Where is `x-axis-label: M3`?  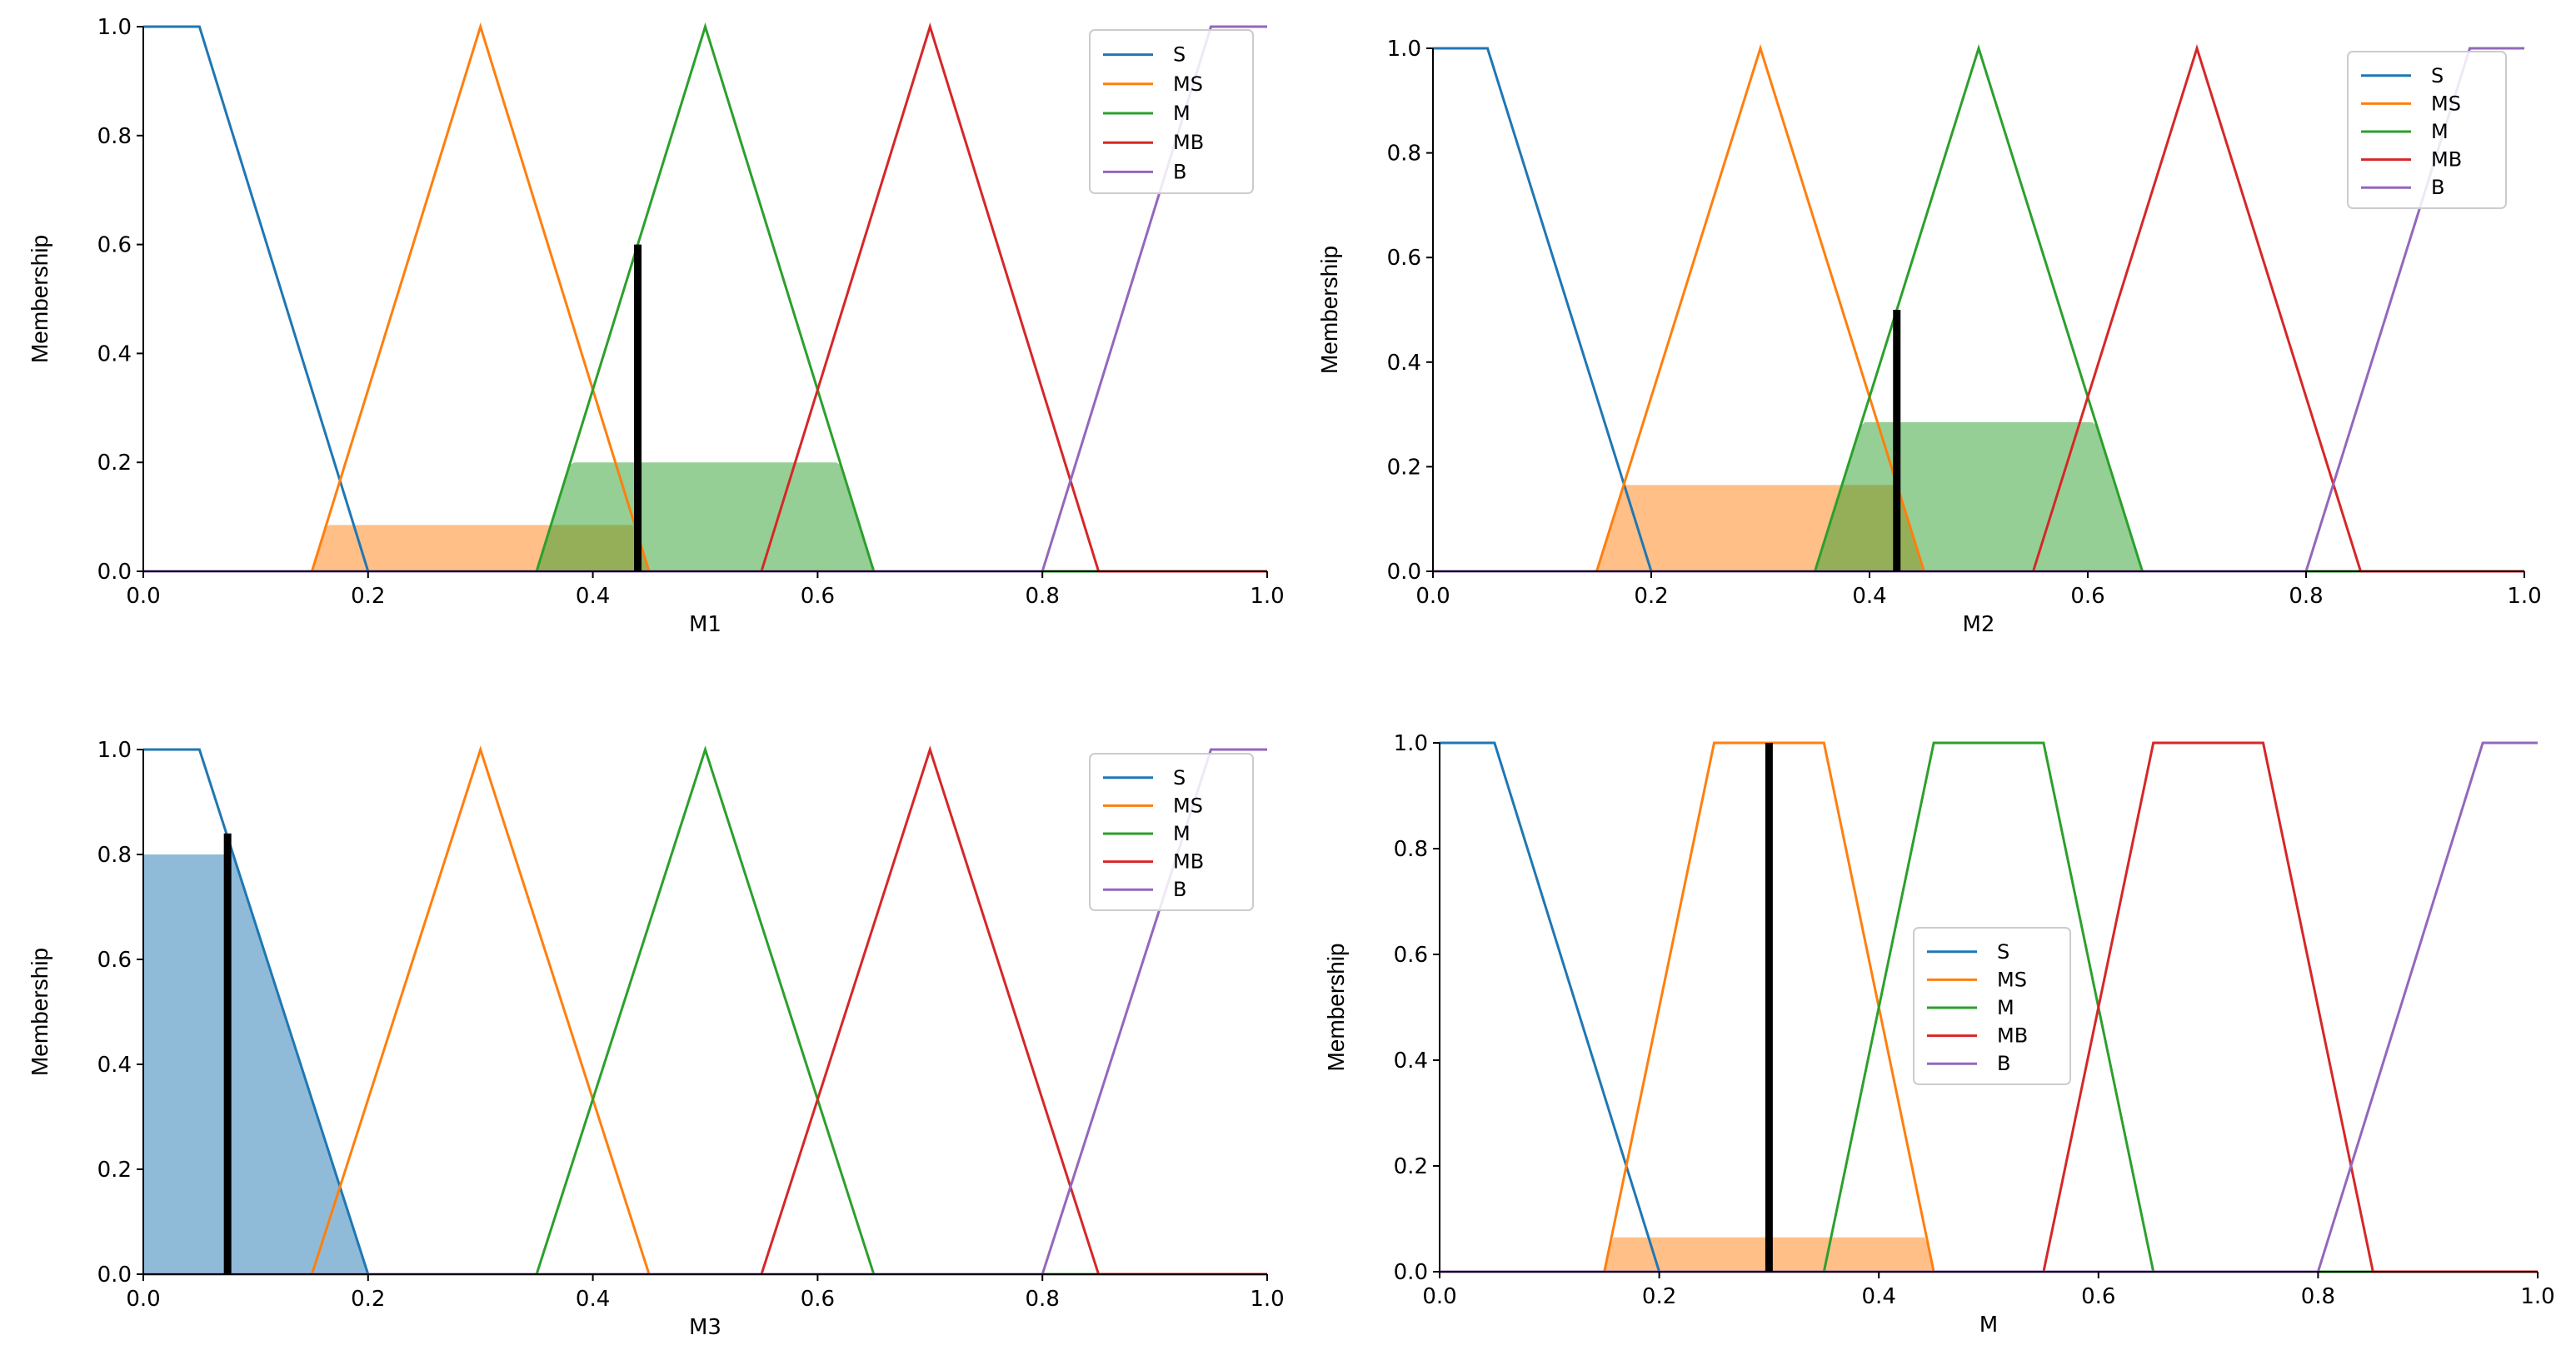
x-axis-label: M3 is located at coordinates (705, 1327).